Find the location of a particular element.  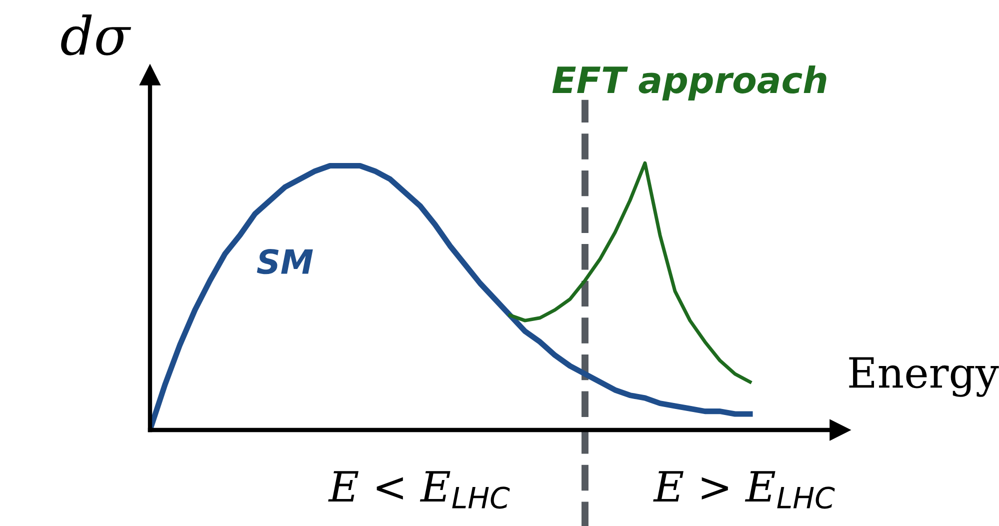

text: E > E$_{LHC}$ is located at coordinates (744, 490).